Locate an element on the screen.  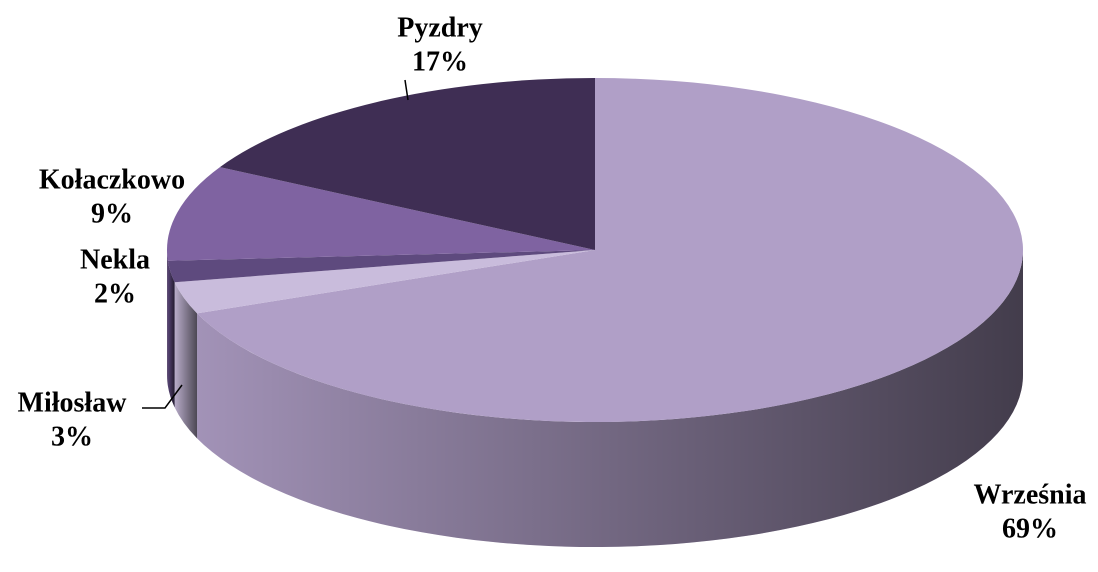
value-label: 17% is located at coordinates (440, 61).